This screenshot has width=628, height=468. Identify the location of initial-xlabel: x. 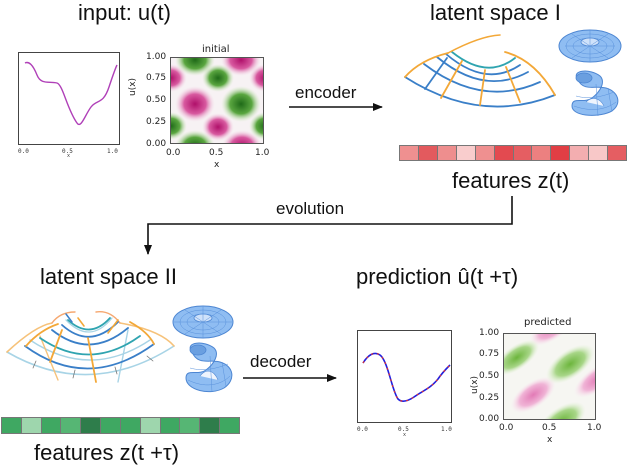
(217, 165).